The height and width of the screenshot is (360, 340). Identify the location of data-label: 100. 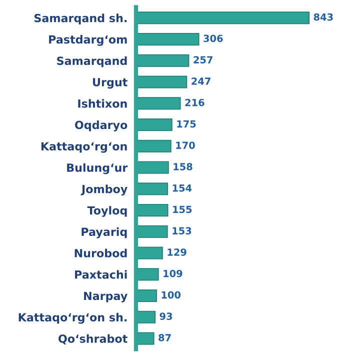
(171, 295).